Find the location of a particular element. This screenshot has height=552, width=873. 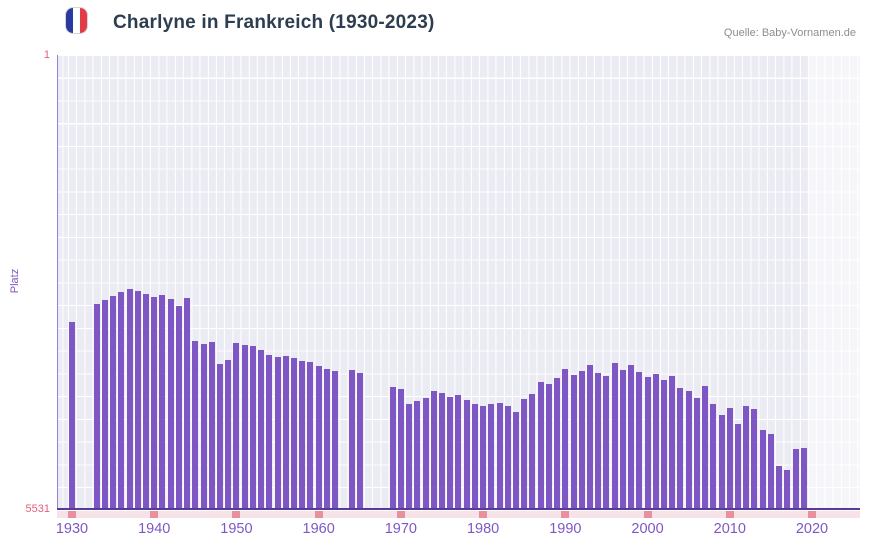

bar-1957 is located at coordinates (293, 433).